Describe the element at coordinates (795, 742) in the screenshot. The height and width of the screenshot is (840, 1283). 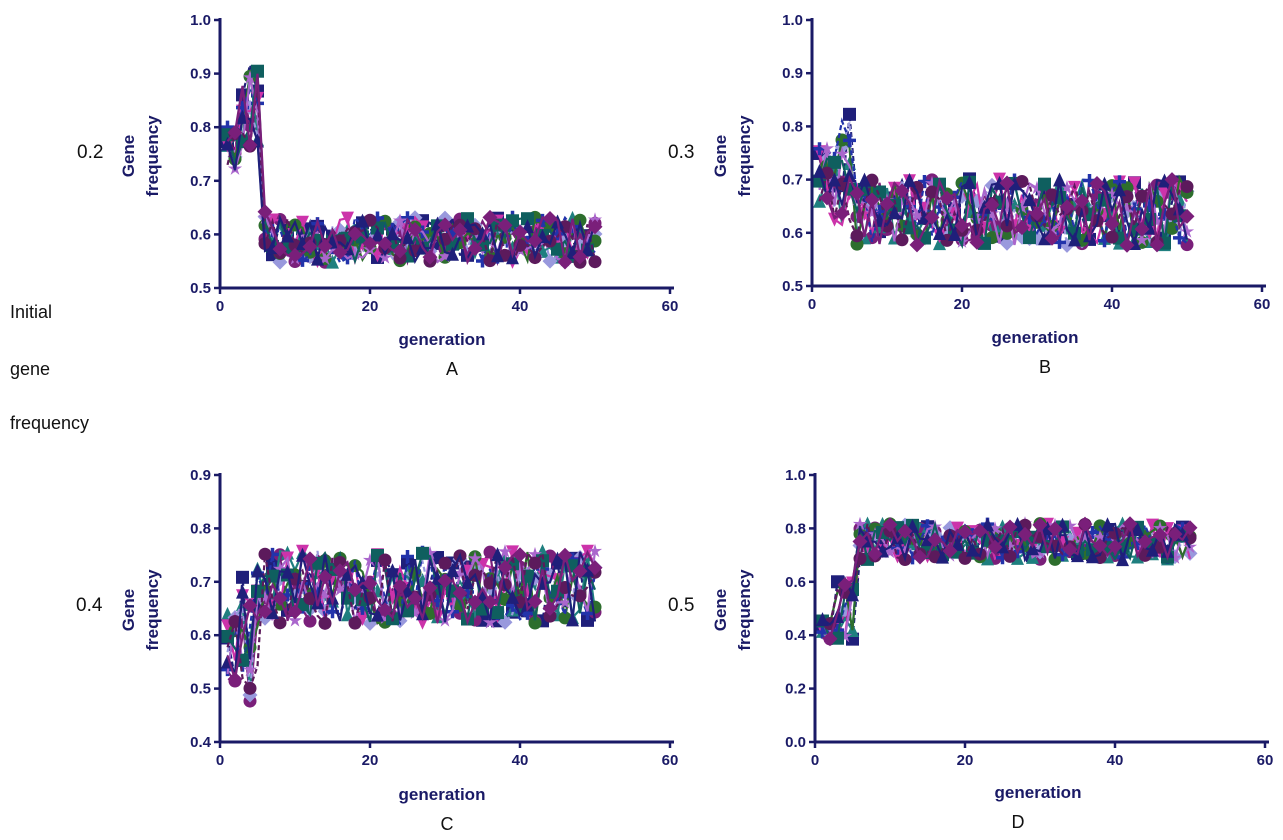
I see `y-tick-label: 0.0` at that location.